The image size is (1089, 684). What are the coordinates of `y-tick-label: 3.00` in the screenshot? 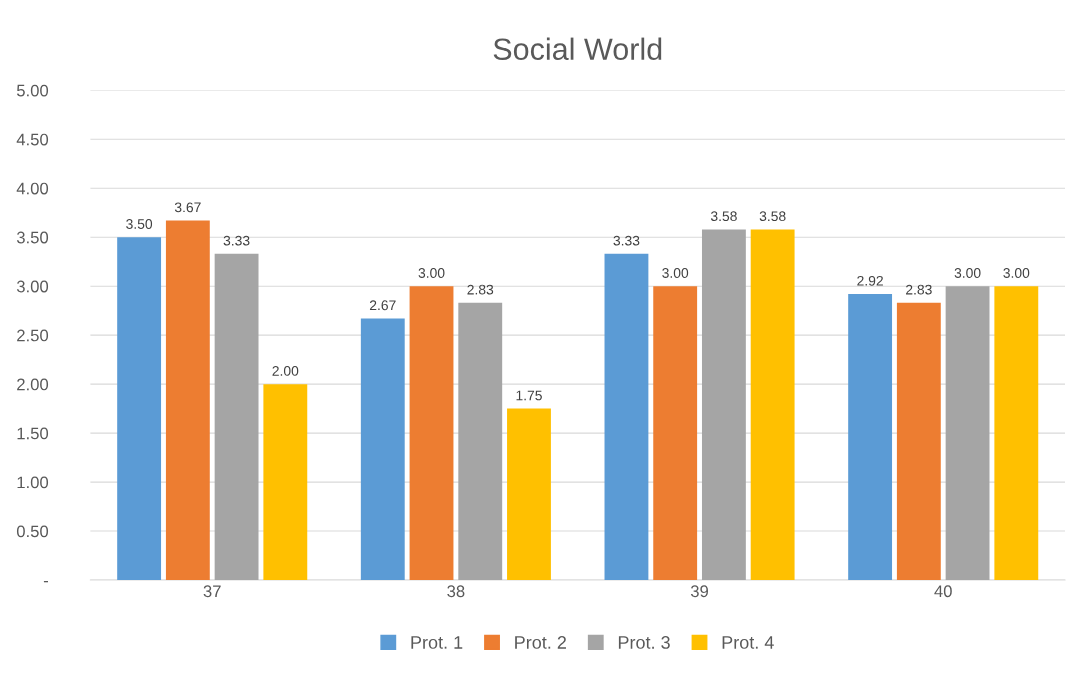 It's located at (32, 286).